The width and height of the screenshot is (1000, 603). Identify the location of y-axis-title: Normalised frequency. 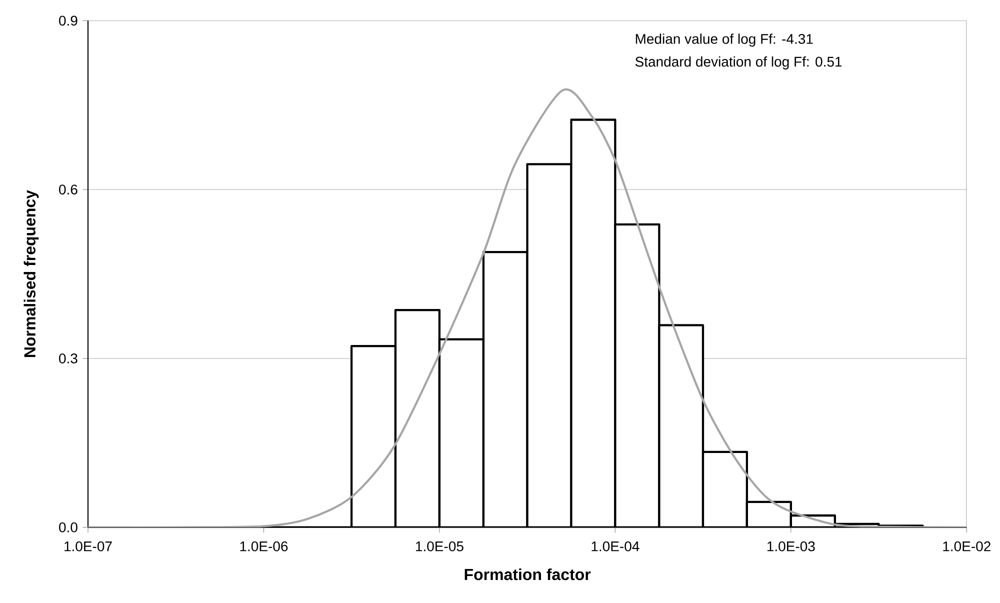
(31, 273).